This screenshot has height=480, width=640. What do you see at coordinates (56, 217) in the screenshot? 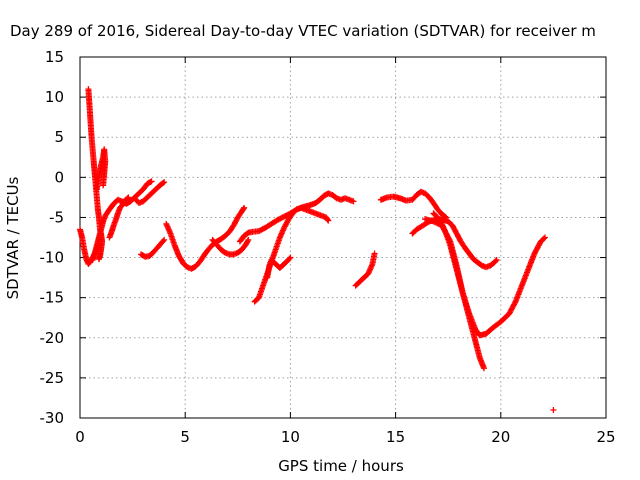
I see `y-tick-label: -5` at bounding box center [56, 217].